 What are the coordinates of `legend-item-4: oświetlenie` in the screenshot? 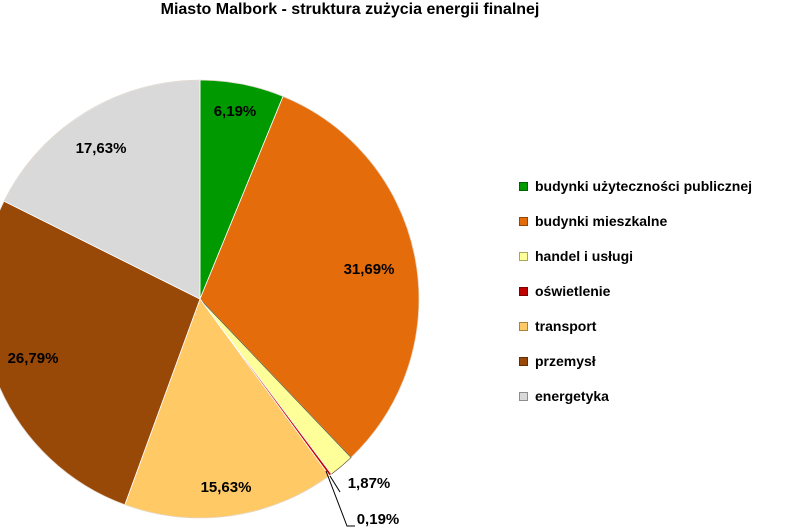 It's located at (635, 299).